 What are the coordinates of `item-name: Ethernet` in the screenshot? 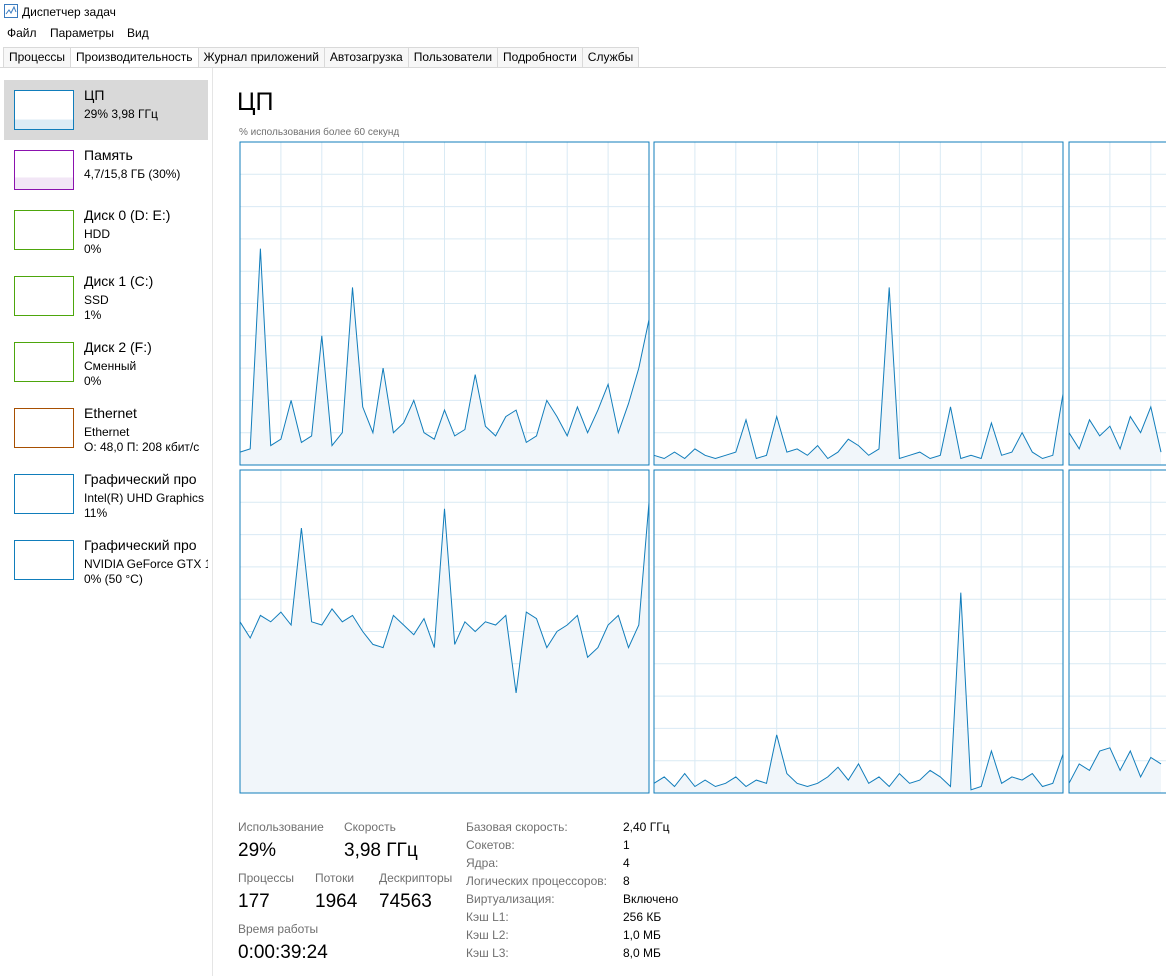 It's located at (110, 413).